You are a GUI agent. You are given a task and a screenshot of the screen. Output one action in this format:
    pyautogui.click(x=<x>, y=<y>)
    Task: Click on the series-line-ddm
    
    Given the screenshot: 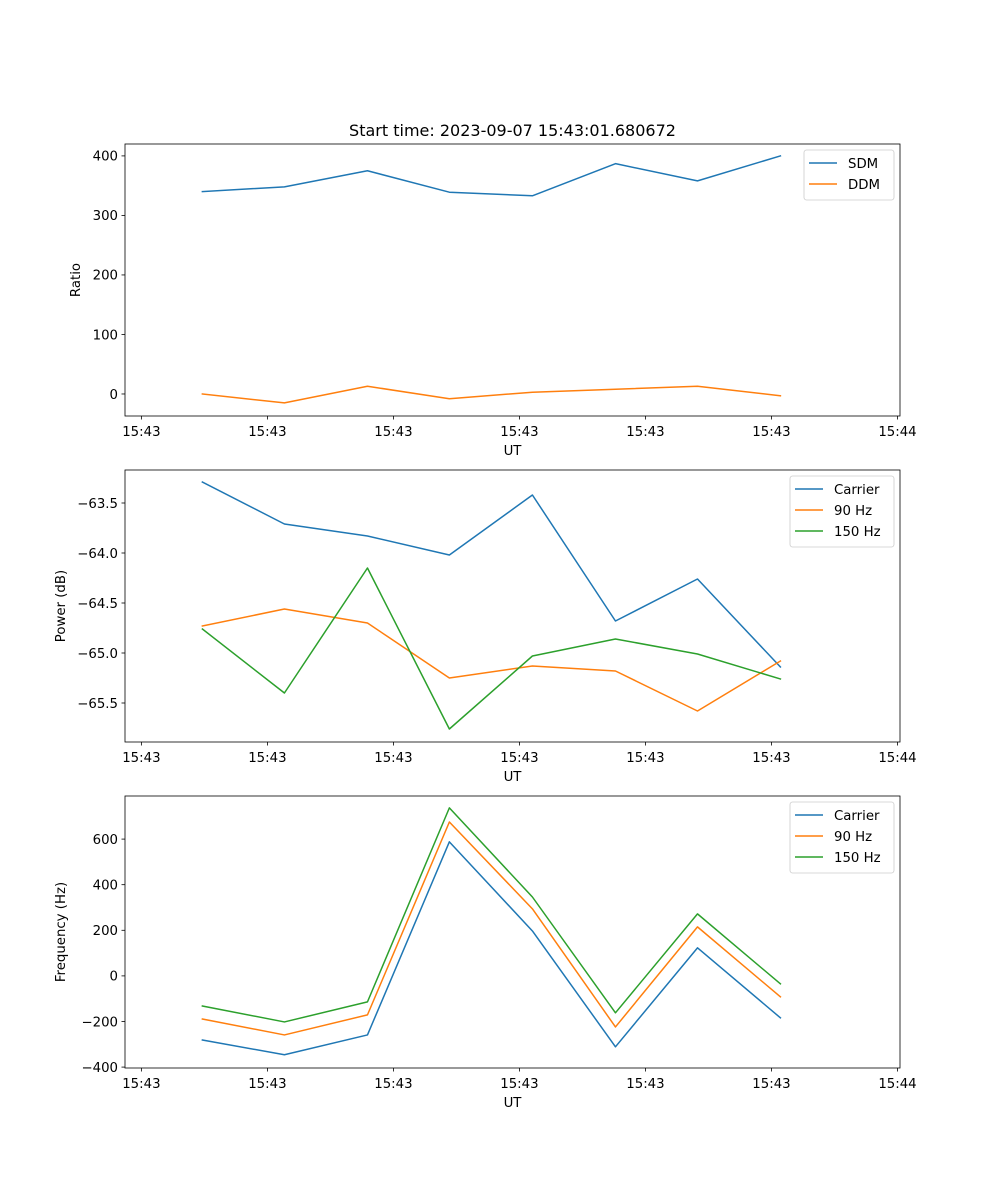 What is the action you would take?
    pyautogui.click(x=491, y=394)
    